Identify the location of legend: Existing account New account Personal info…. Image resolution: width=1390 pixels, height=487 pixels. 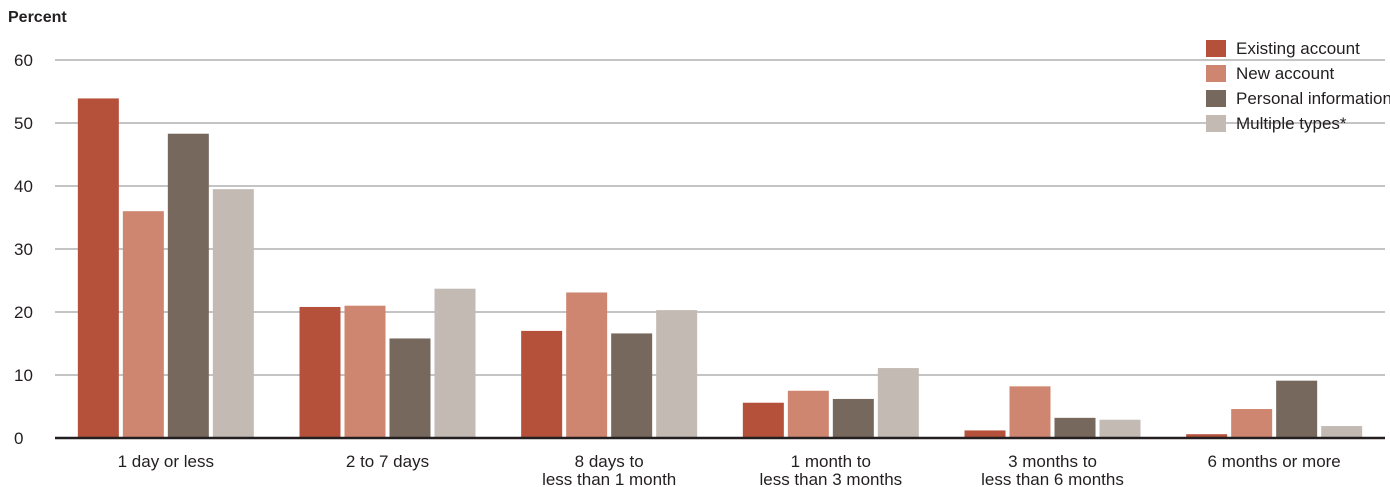
(1298, 86).